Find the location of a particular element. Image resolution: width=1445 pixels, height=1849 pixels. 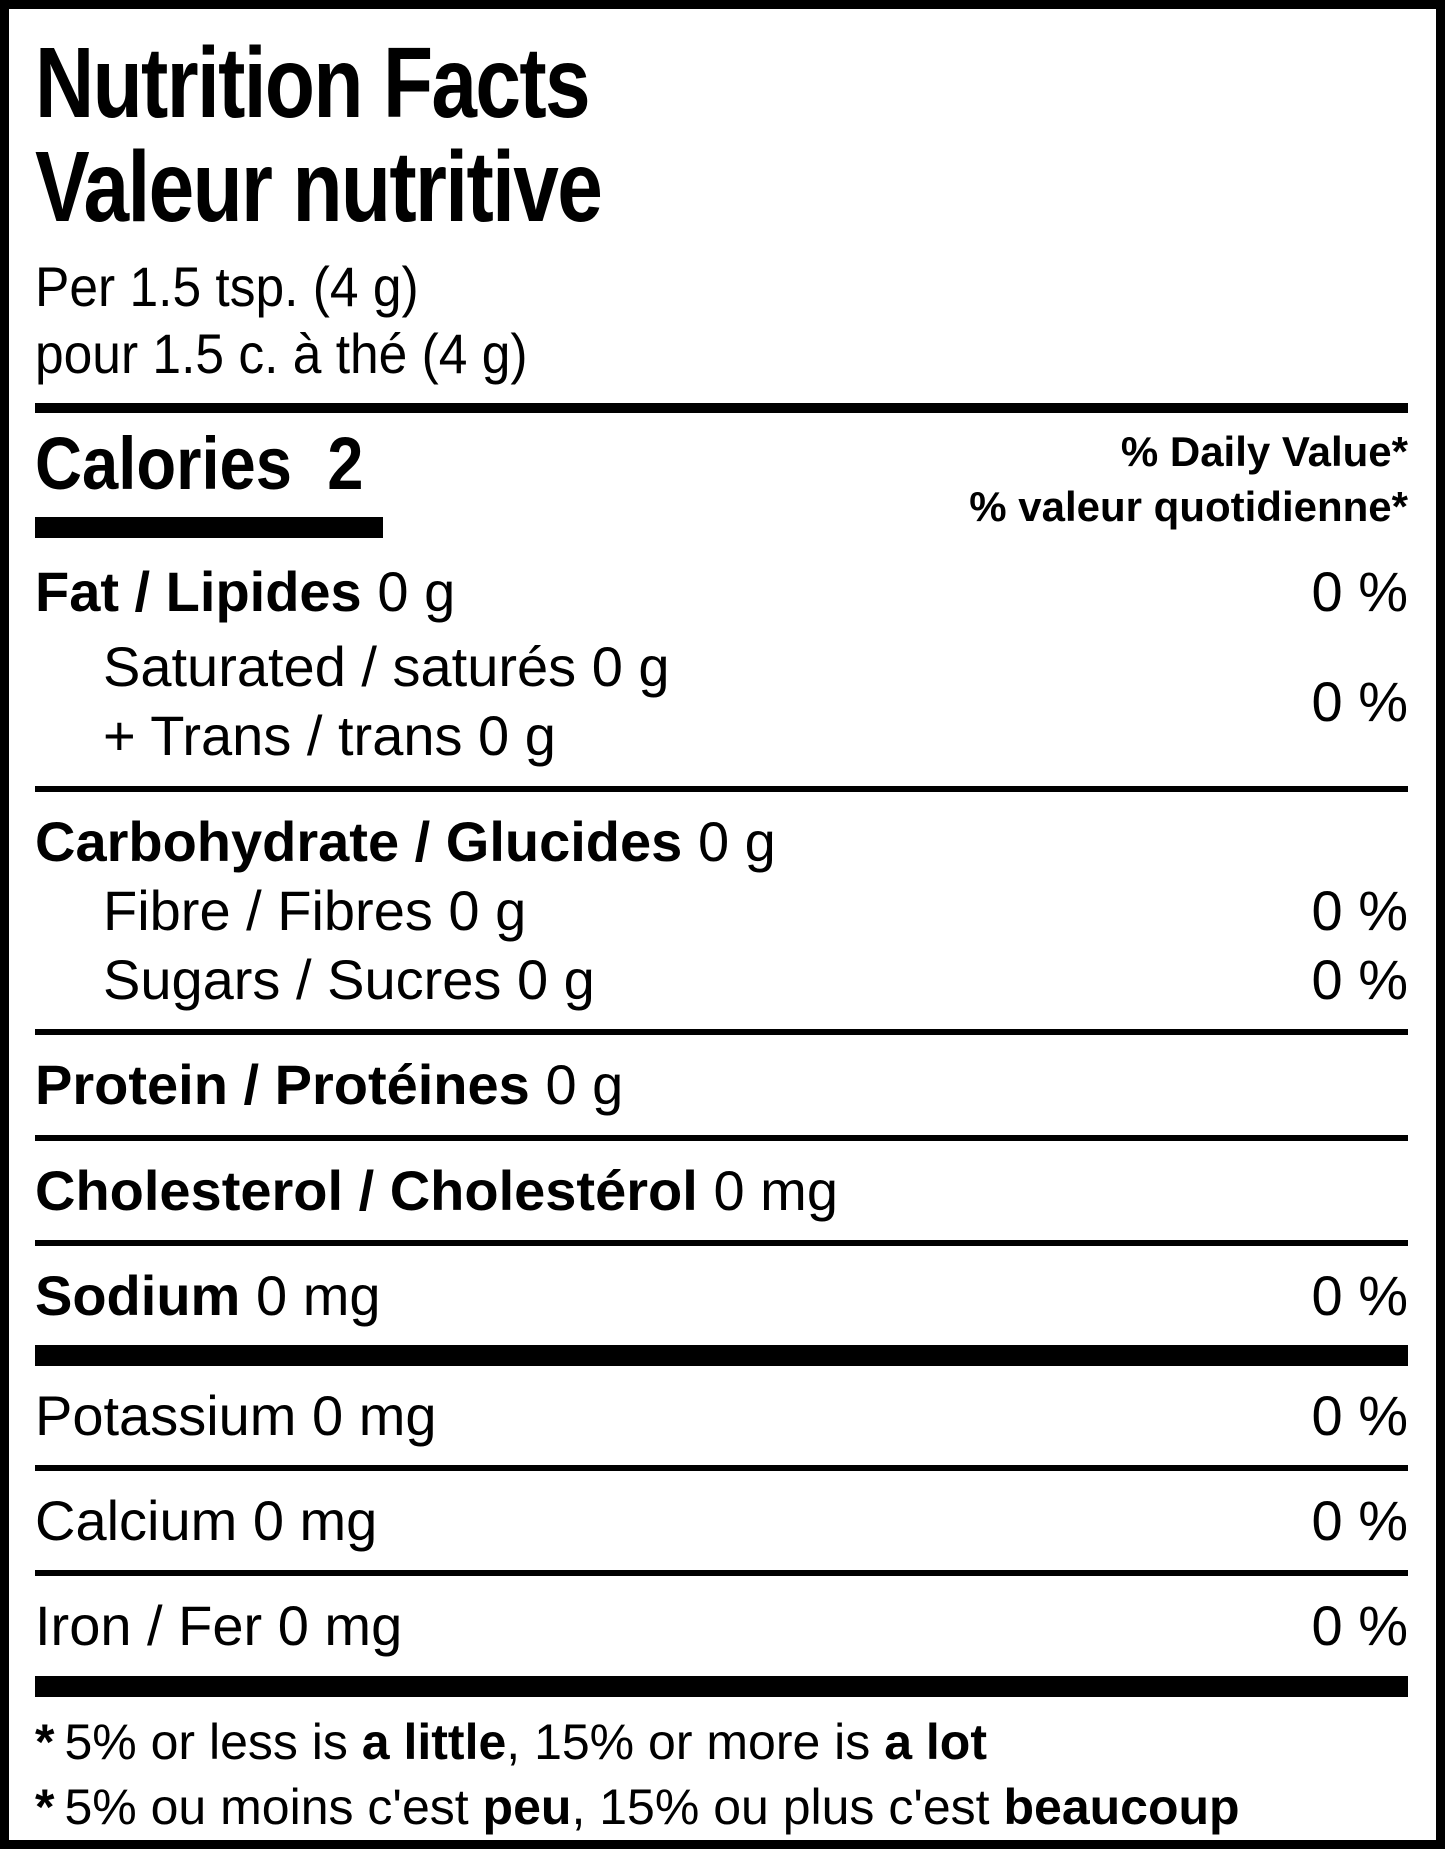

carbohydrate-section-separator is located at coordinates (721, 1032).